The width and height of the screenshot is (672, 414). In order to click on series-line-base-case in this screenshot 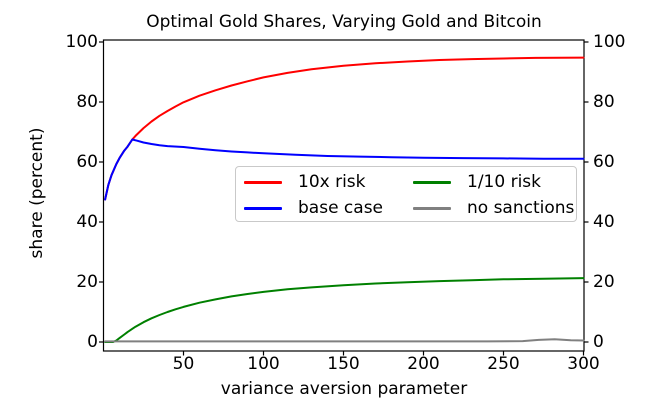, I will do `click(344, 169)`.